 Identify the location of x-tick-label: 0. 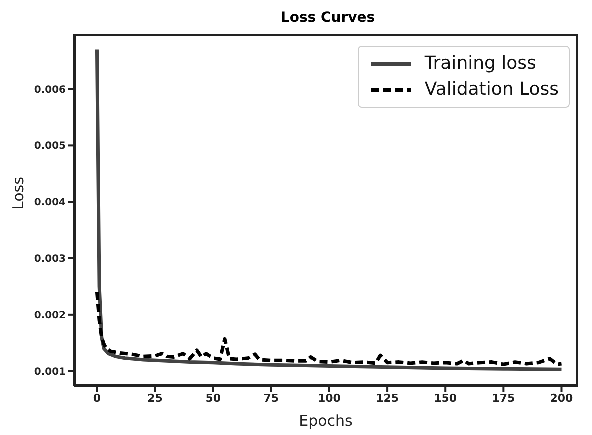
(97, 398).